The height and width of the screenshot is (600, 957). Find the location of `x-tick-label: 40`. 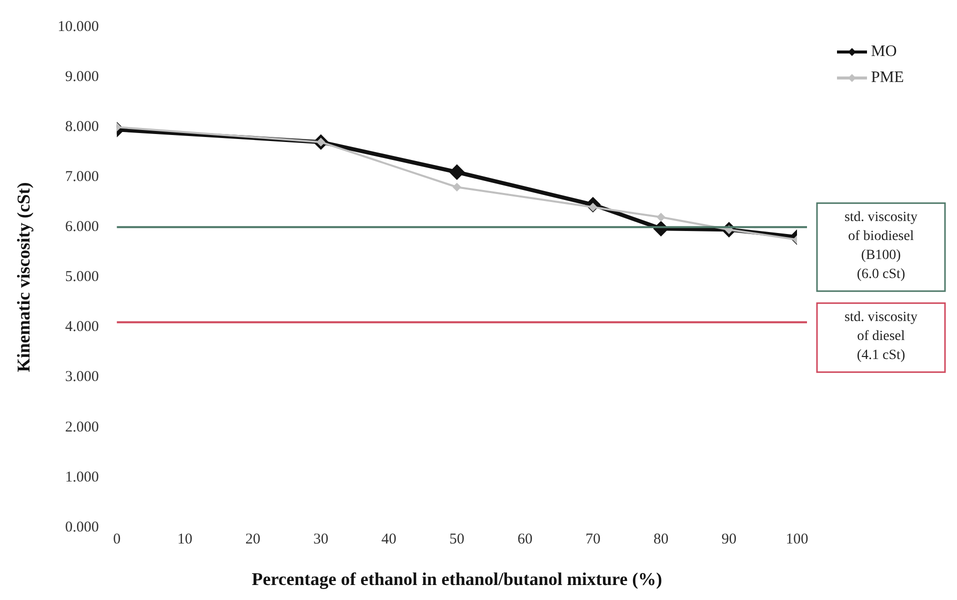

x-tick-label: 40 is located at coordinates (388, 539).